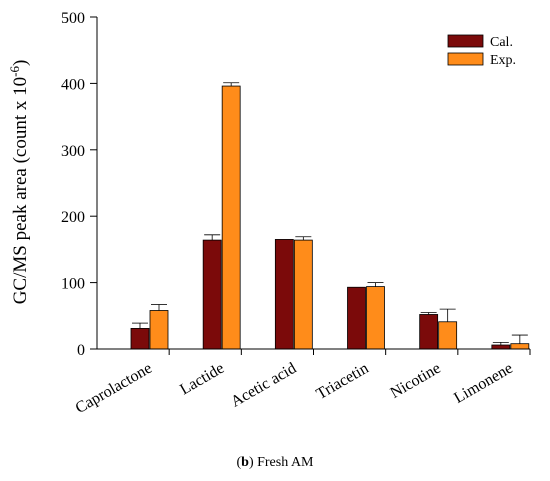 The height and width of the screenshot is (481, 550). What do you see at coordinates (20, 190) in the screenshot?
I see `y-axis-label-main: GC/MS peak area (count x 10` at bounding box center [20, 190].